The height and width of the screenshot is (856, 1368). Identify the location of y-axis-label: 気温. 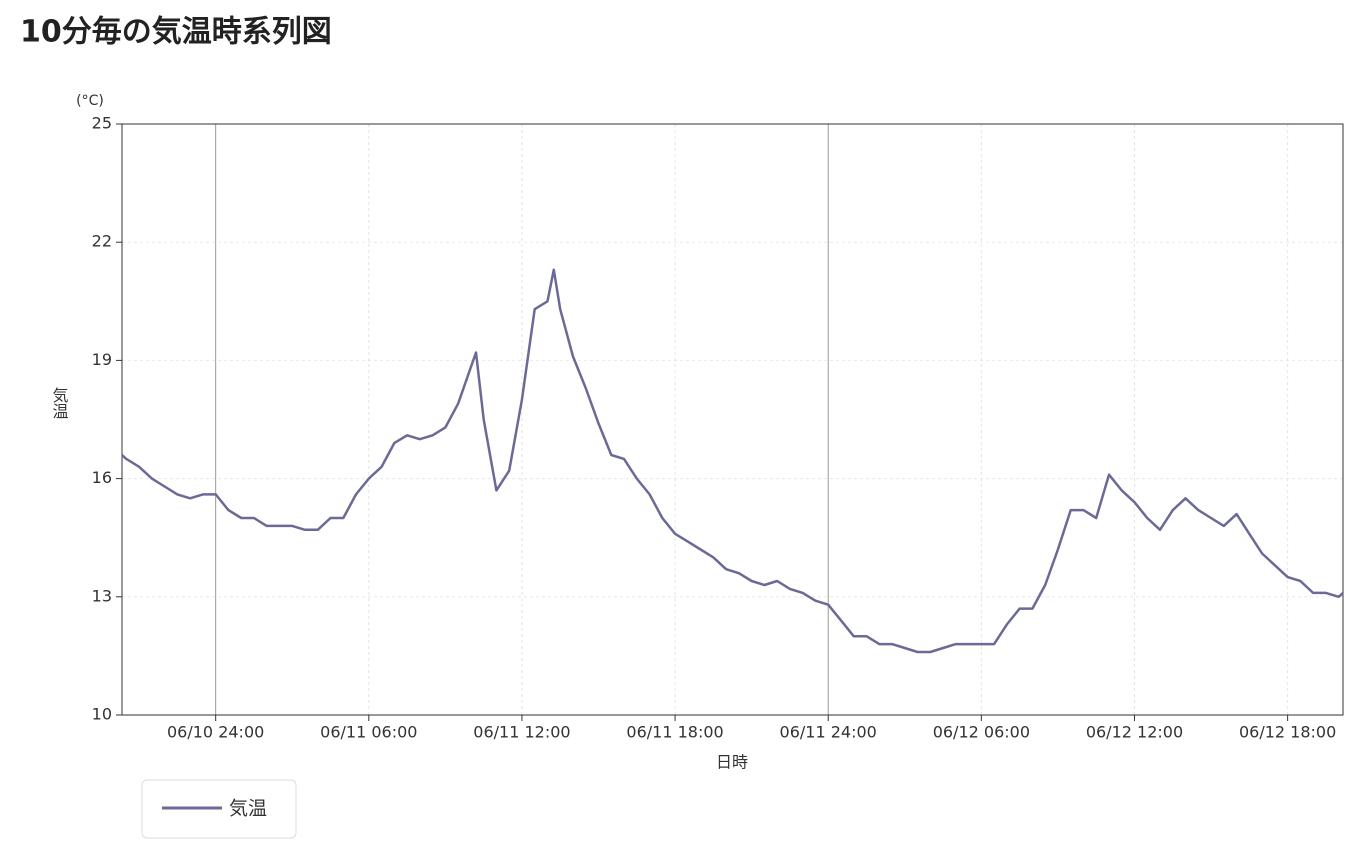
(59, 403).